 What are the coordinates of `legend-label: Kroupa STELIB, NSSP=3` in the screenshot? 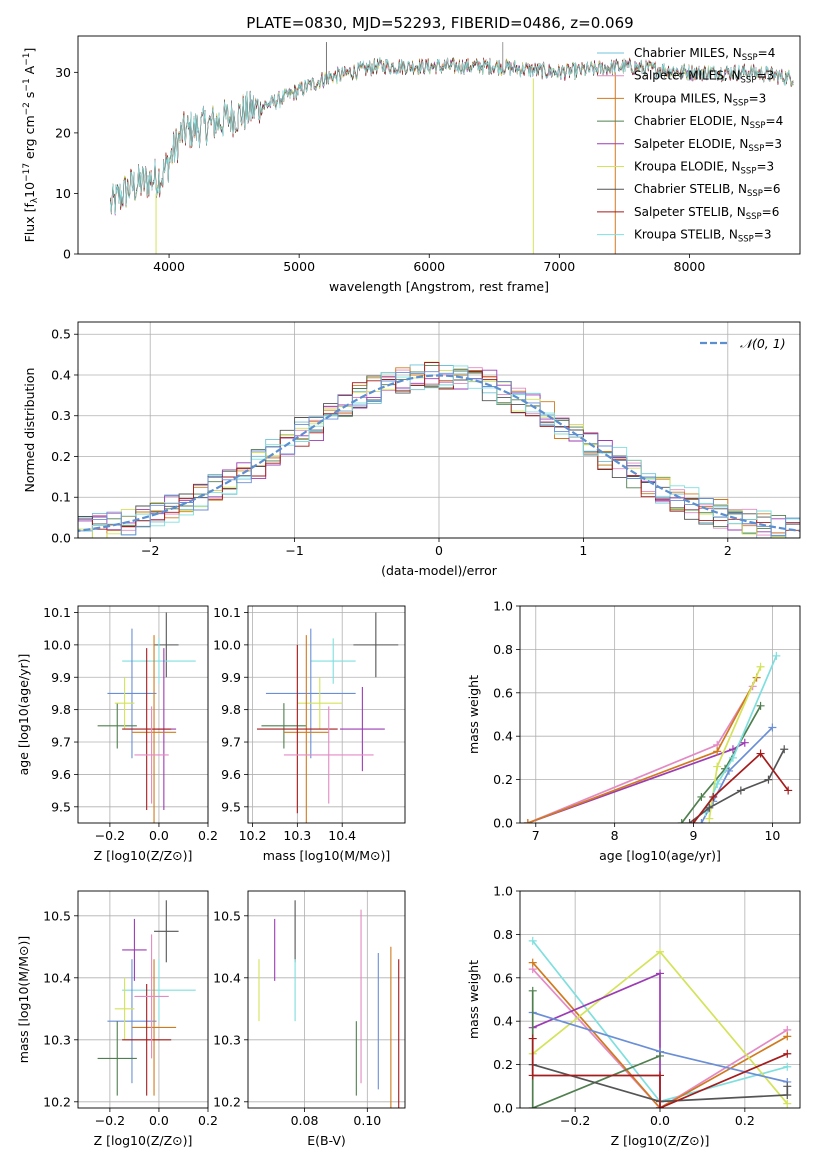 It's located at (703, 236).